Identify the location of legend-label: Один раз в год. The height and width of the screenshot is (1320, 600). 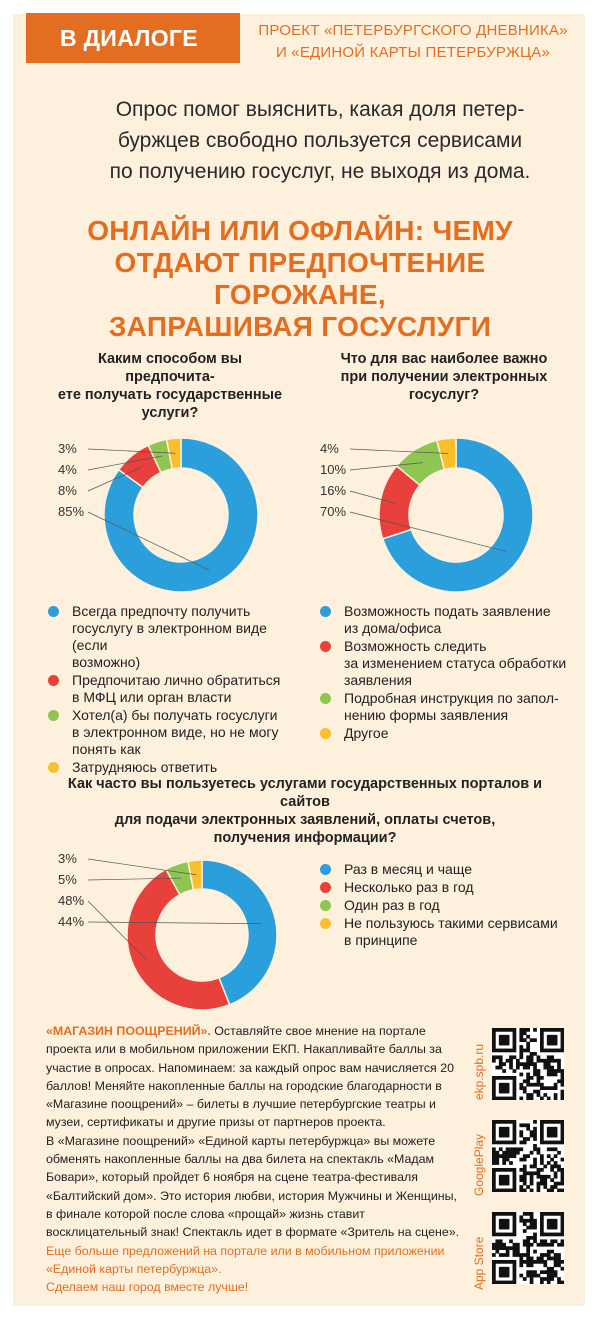
(392, 905).